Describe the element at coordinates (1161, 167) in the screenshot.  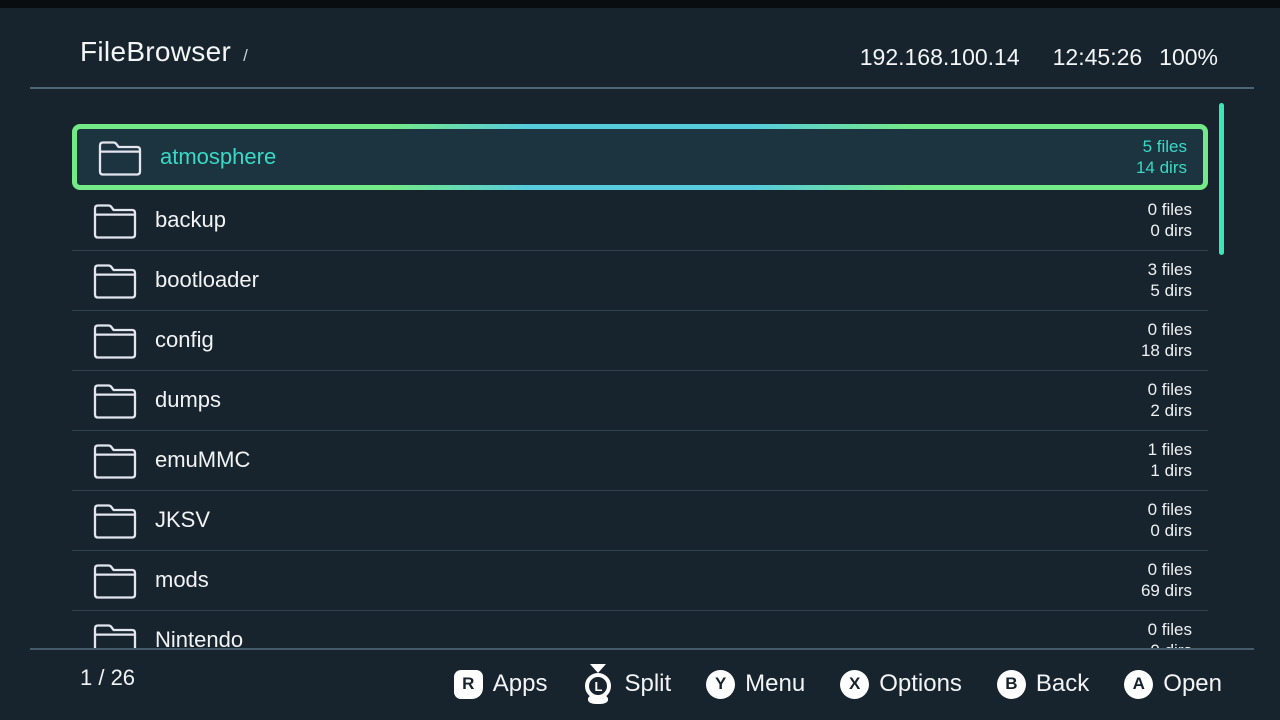
I see `dir-count: 14 dirs` at that location.